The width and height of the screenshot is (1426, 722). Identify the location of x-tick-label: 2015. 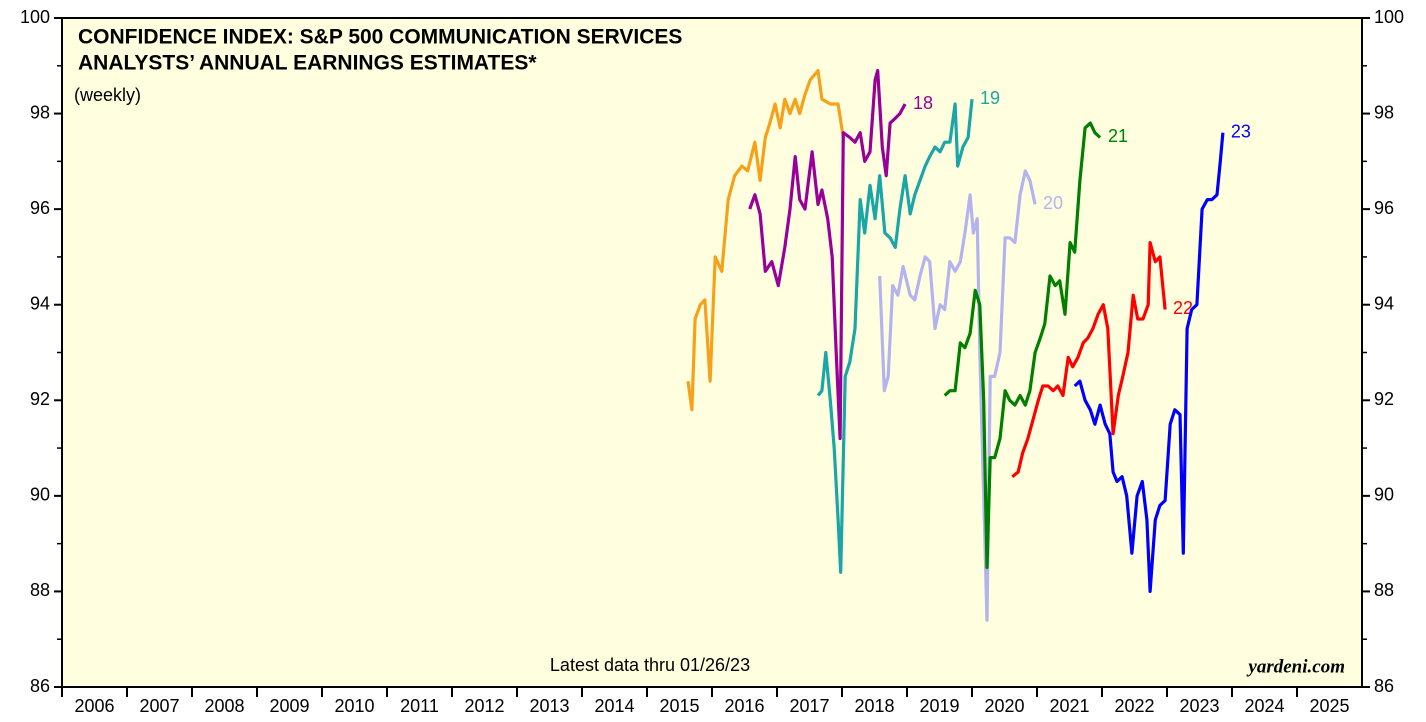
(679, 706).